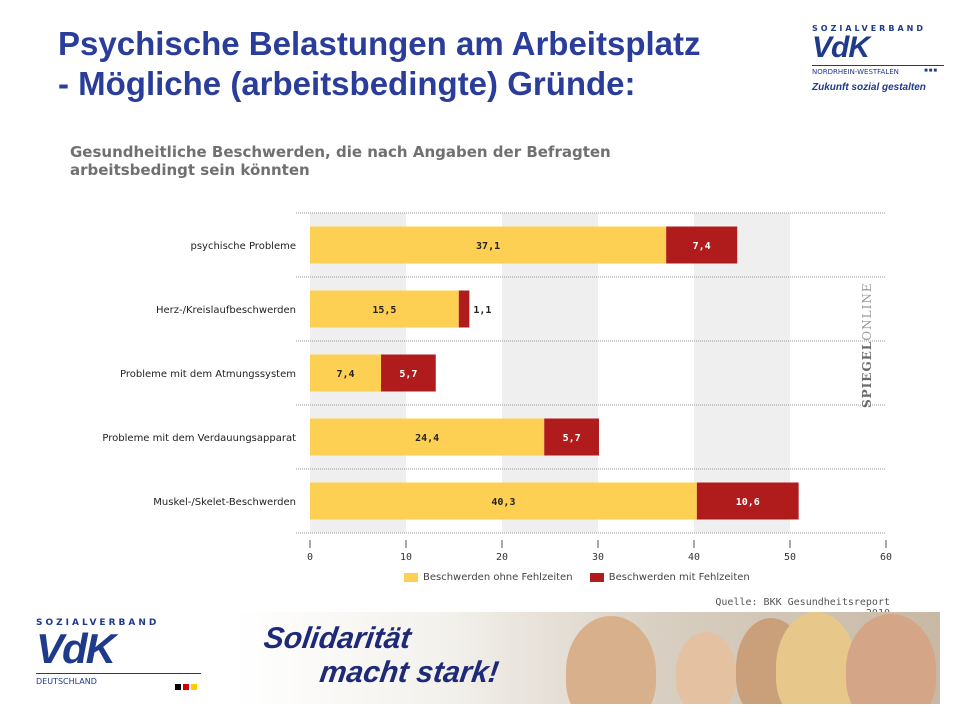  I want to click on x-tick-label: 40, so click(694, 557).